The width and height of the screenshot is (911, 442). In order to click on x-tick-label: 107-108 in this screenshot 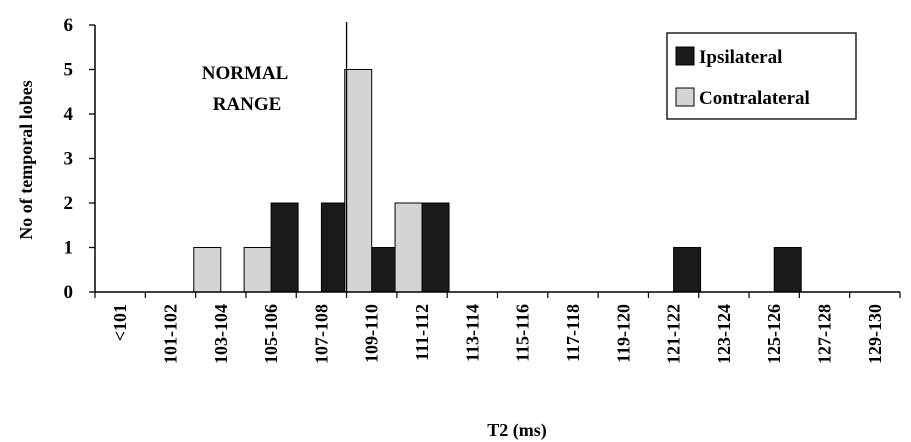, I will do `click(321, 334)`.